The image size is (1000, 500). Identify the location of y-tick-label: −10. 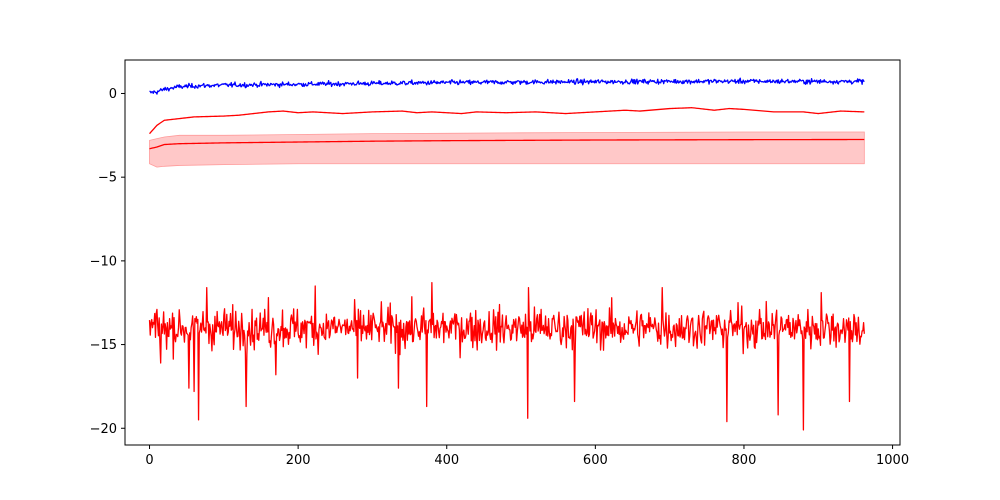
(103, 261).